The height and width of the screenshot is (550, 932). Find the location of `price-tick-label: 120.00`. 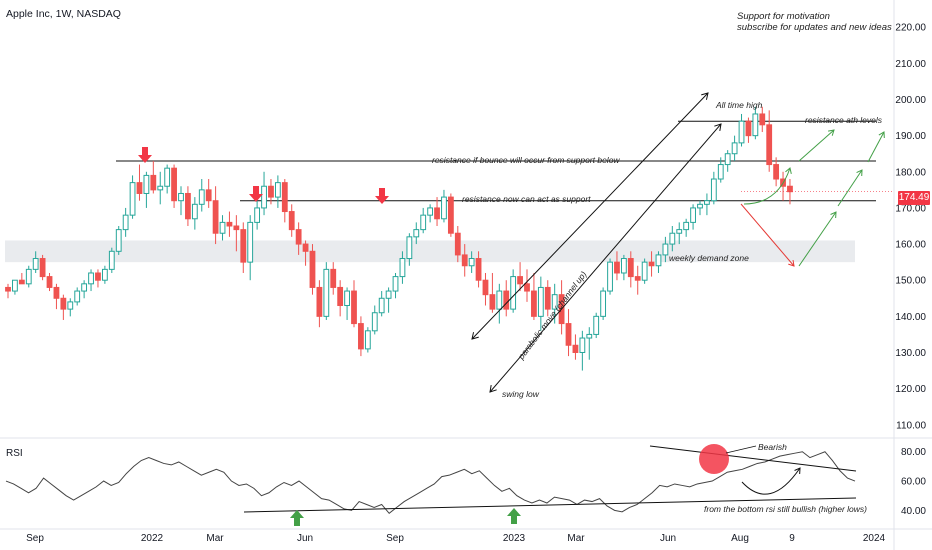

price-tick-label: 120.00 is located at coordinates (910, 389).